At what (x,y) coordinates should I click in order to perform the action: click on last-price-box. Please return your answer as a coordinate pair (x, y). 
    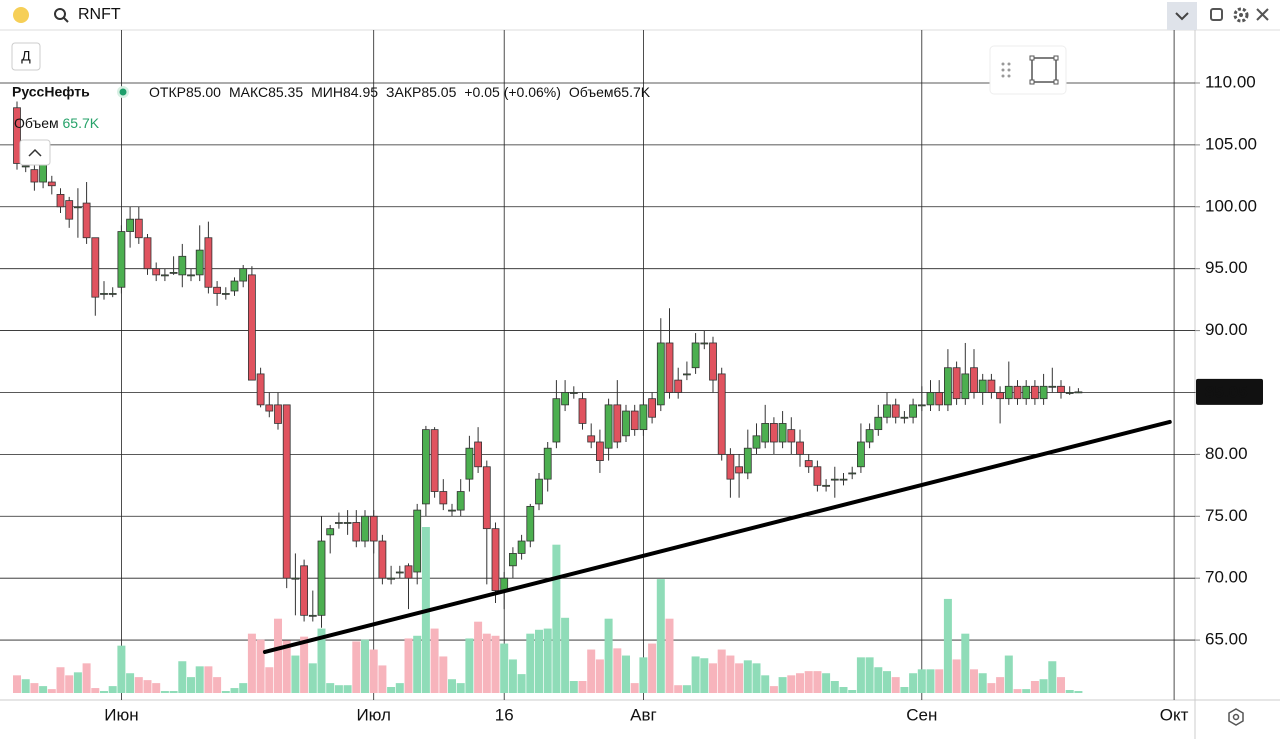
    Looking at the image, I should click on (1229, 391).